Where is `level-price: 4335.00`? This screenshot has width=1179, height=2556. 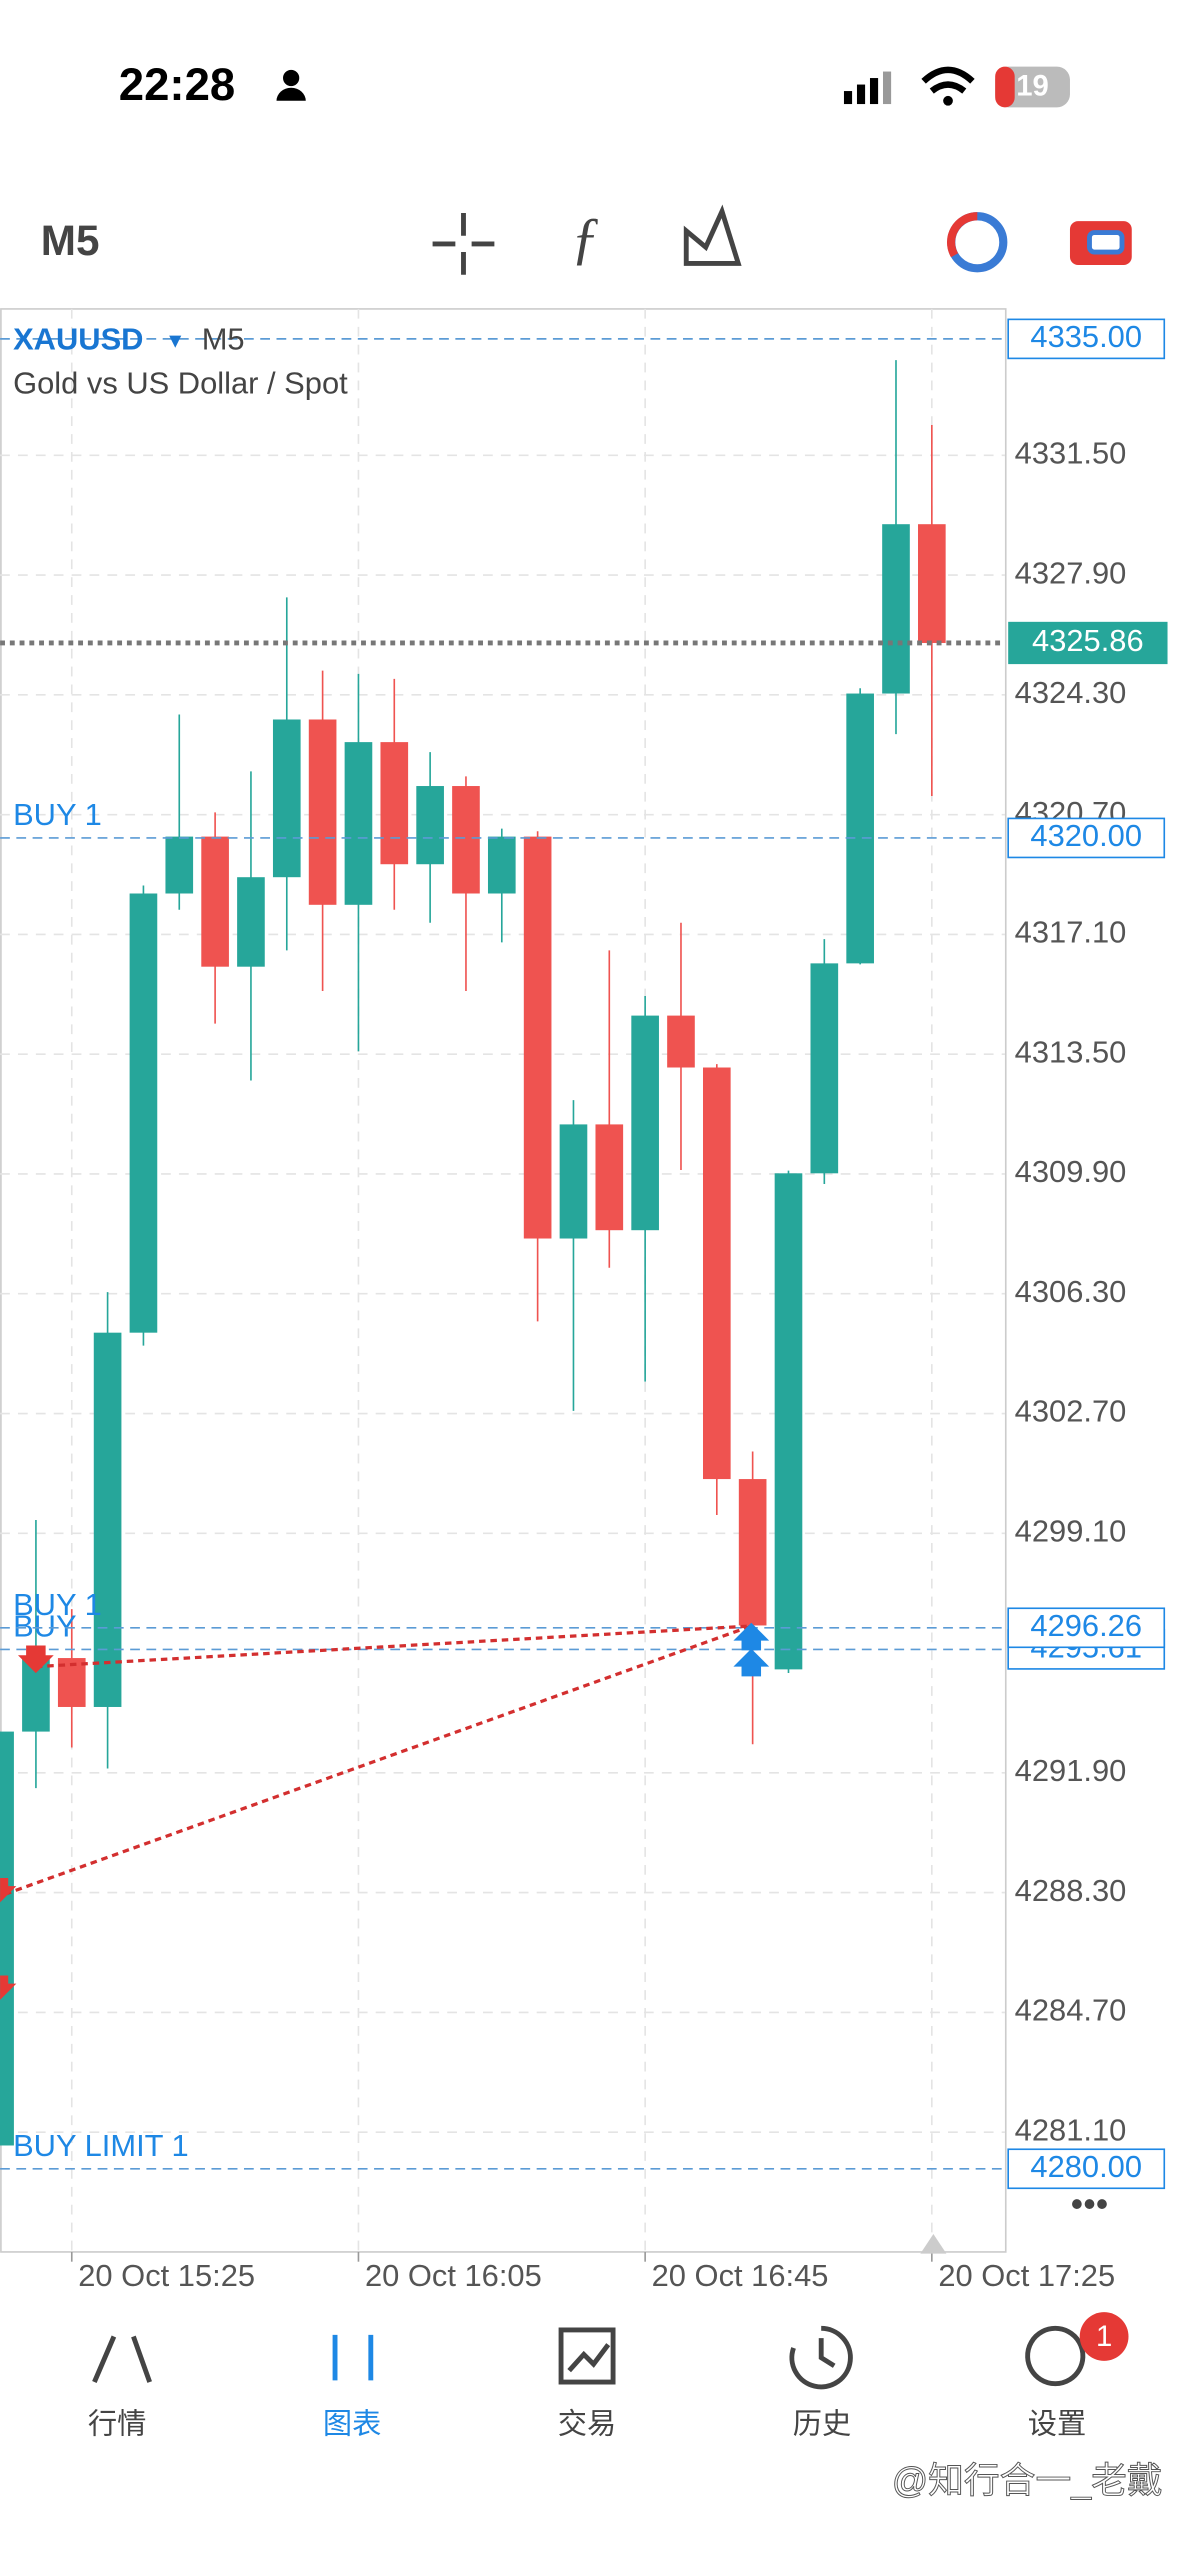
level-price: 4335.00 is located at coordinates (1086, 336).